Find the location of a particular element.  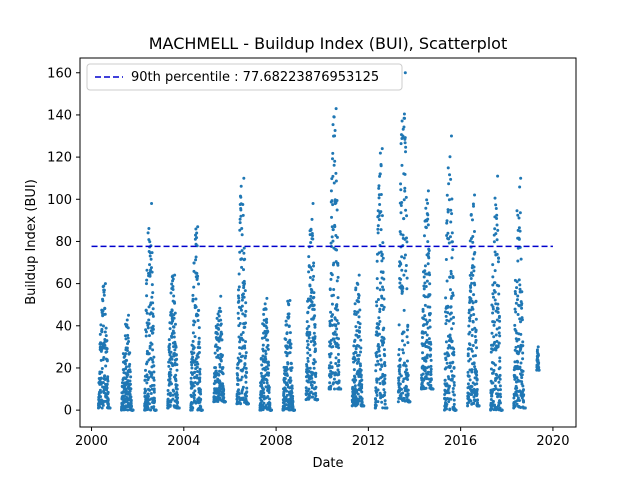

x-tick-label: 2000 is located at coordinates (91, 441).